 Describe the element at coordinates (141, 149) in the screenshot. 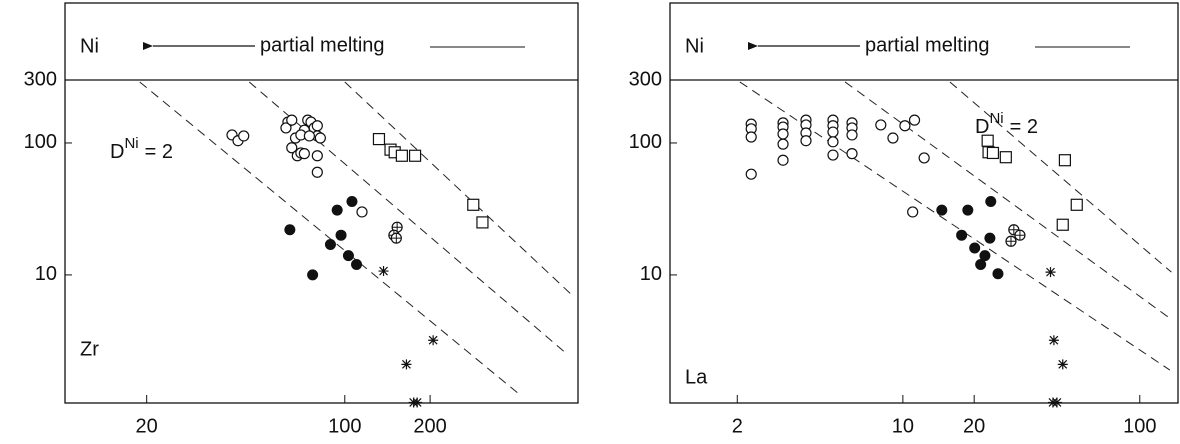

I see `d-label: DNi = 2` at that location.